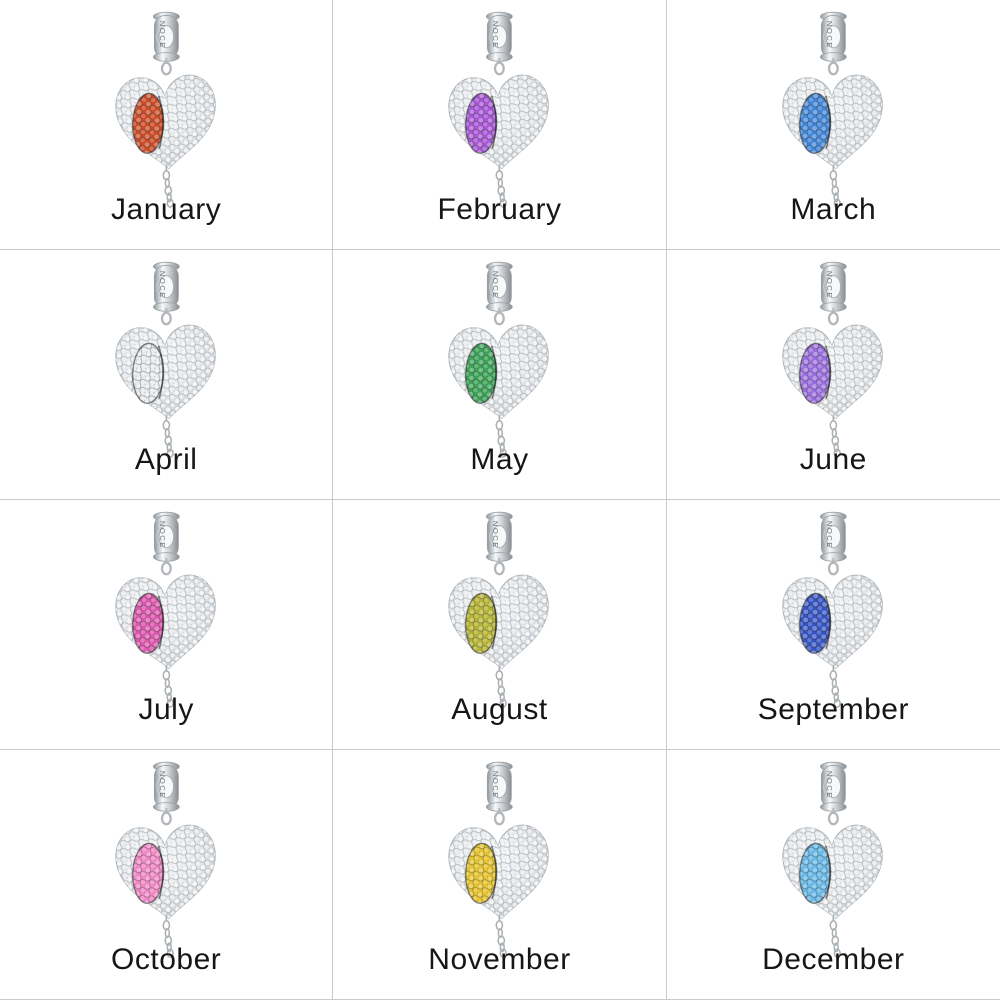 The height and width of the screenshot is (1000, 1000). I want to click on charm-cell-november: NOCE, so click(500, 875).